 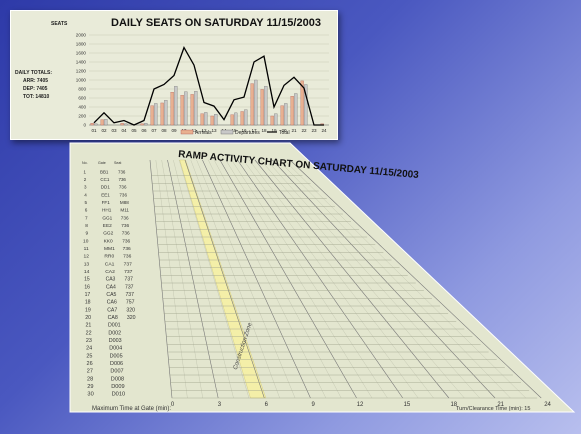 What do you see at coordinates (82, 89) in the screenshot?
I see `y-tick-label: 800` at bounding box center [82, 89].